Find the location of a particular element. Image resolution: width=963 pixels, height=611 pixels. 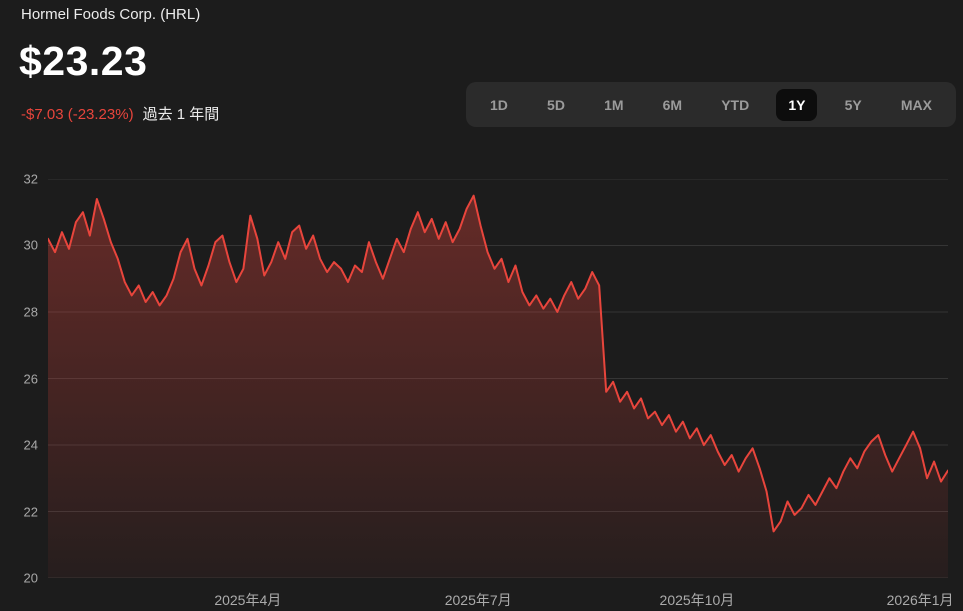

range-button-6m: 6M is located at coordinates (672, 105).